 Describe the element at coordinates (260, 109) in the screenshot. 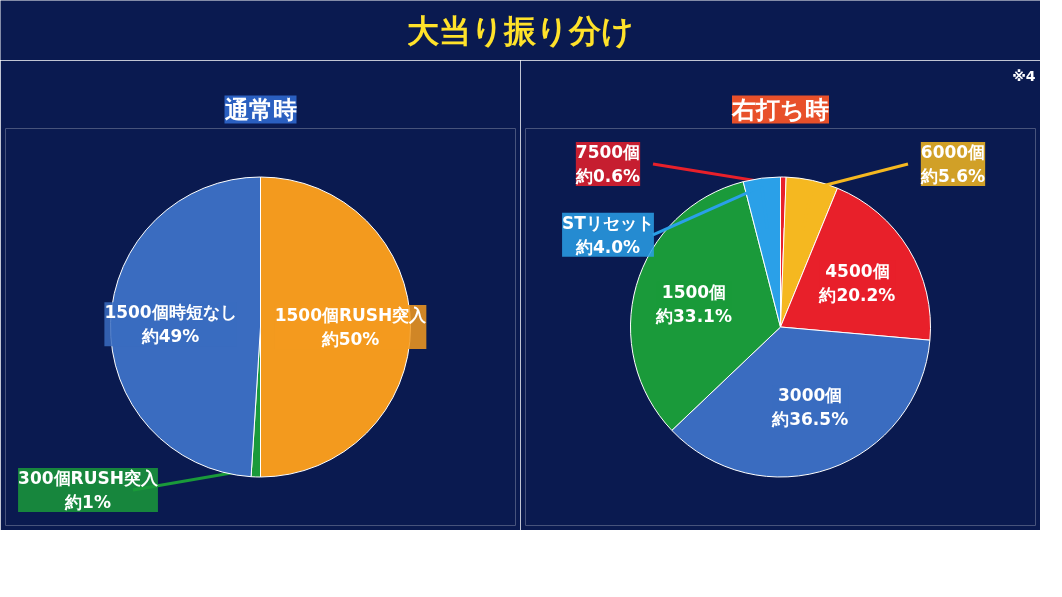

I see `chart-title: 通常時` at that location.